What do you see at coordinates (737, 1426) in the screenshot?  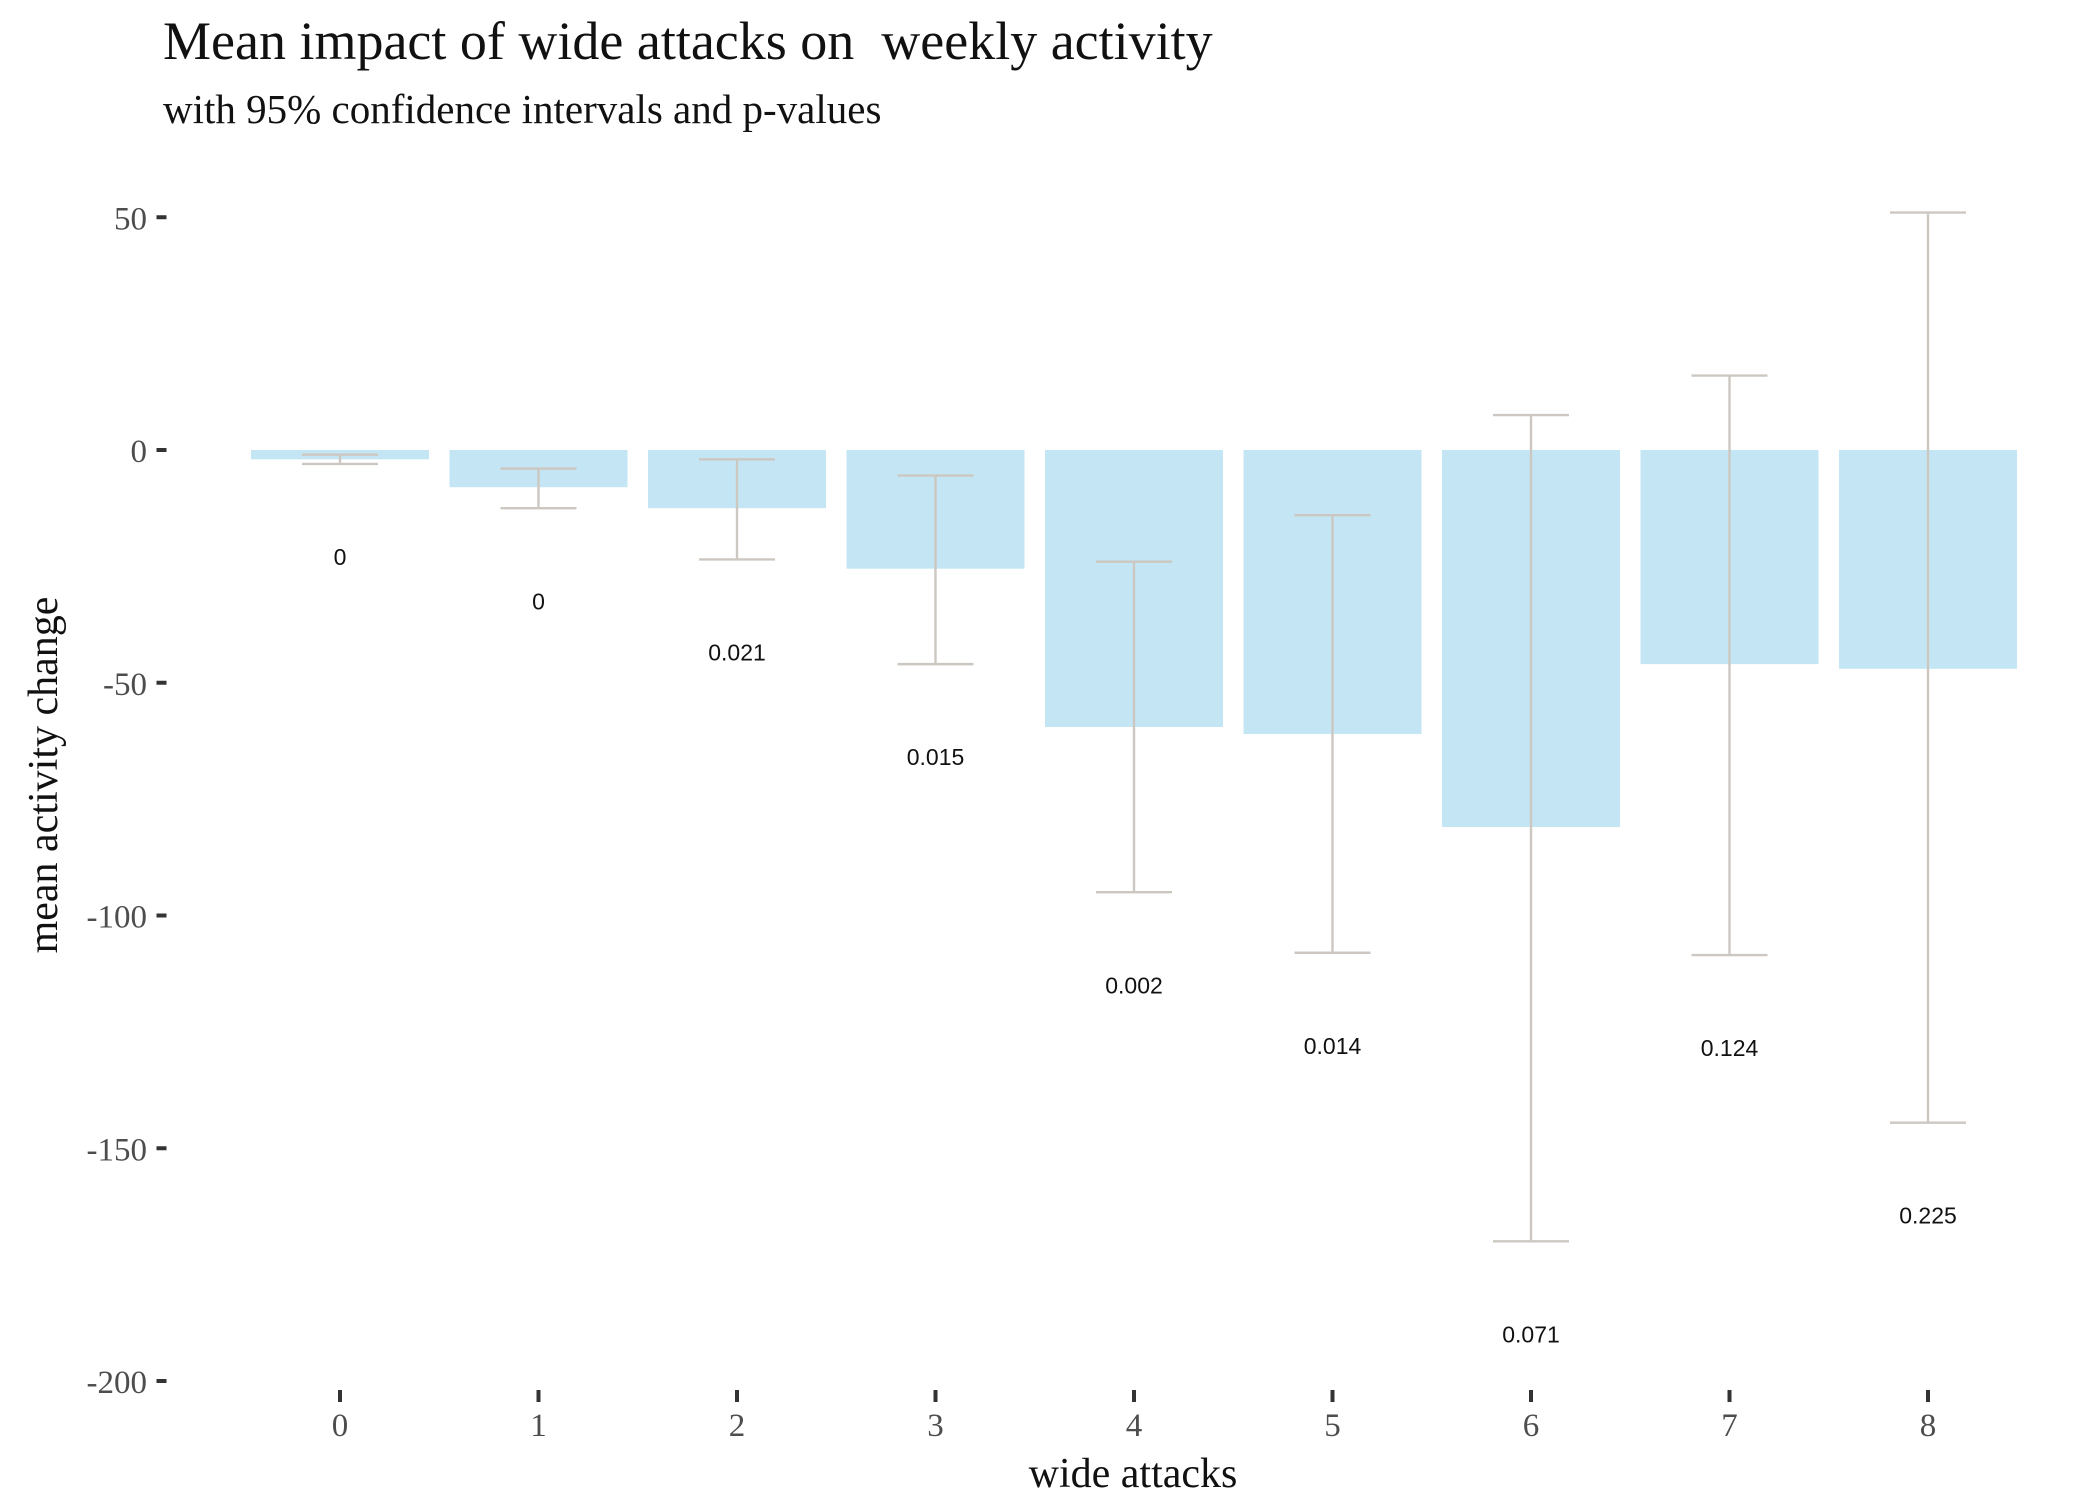 I see `x-tick-label-2: 2` at bounding box center [737, 1426].